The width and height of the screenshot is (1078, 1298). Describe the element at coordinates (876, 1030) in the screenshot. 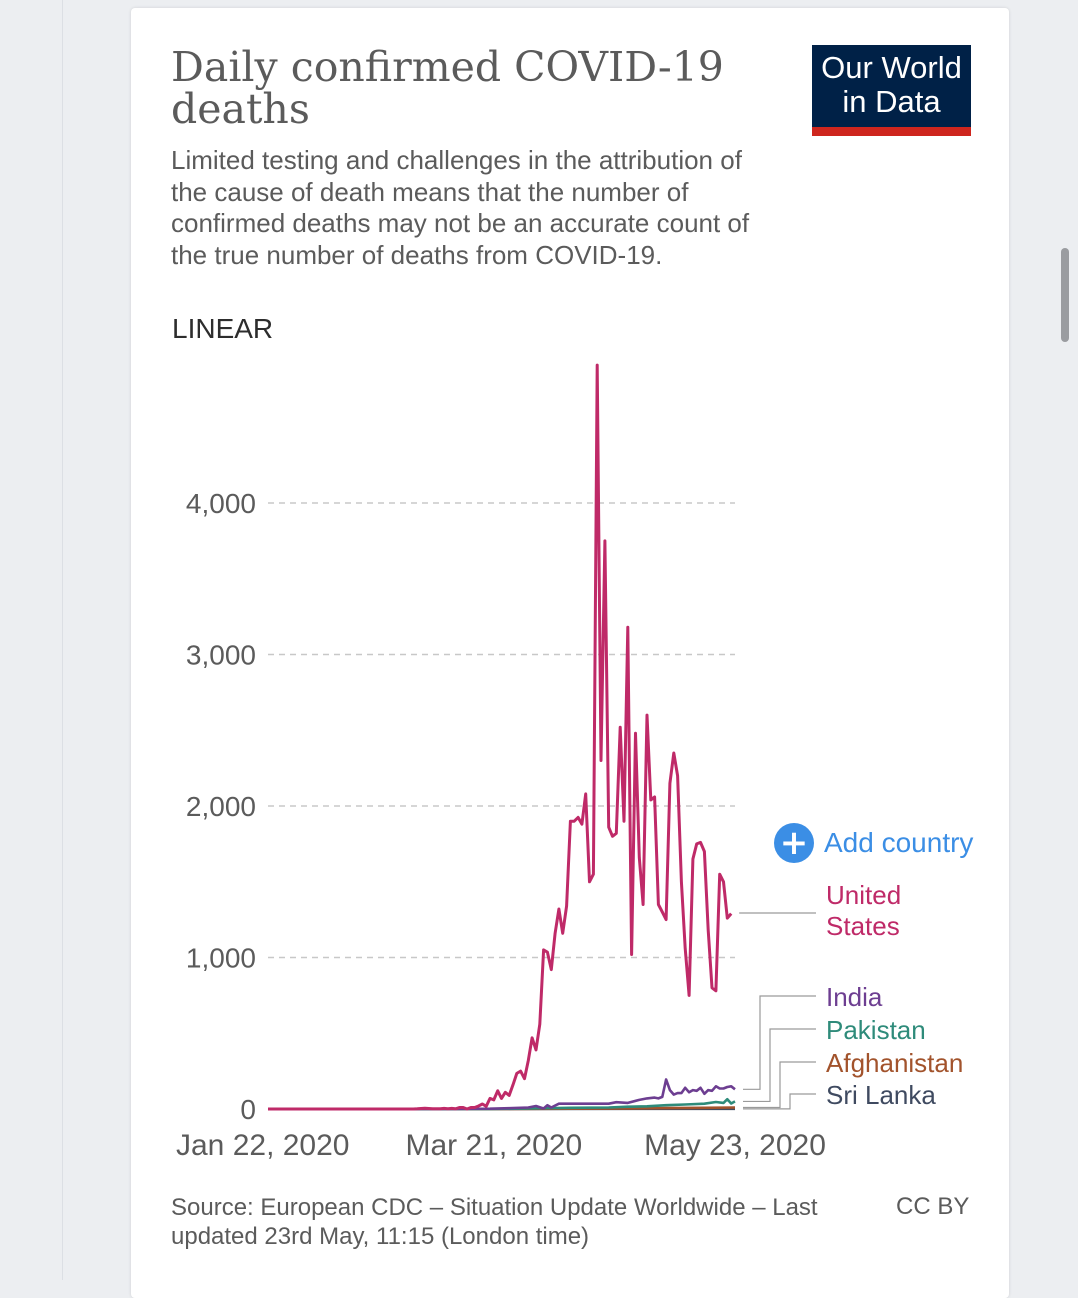

I see `legend-label-pakistan: Pakistan` at that location.